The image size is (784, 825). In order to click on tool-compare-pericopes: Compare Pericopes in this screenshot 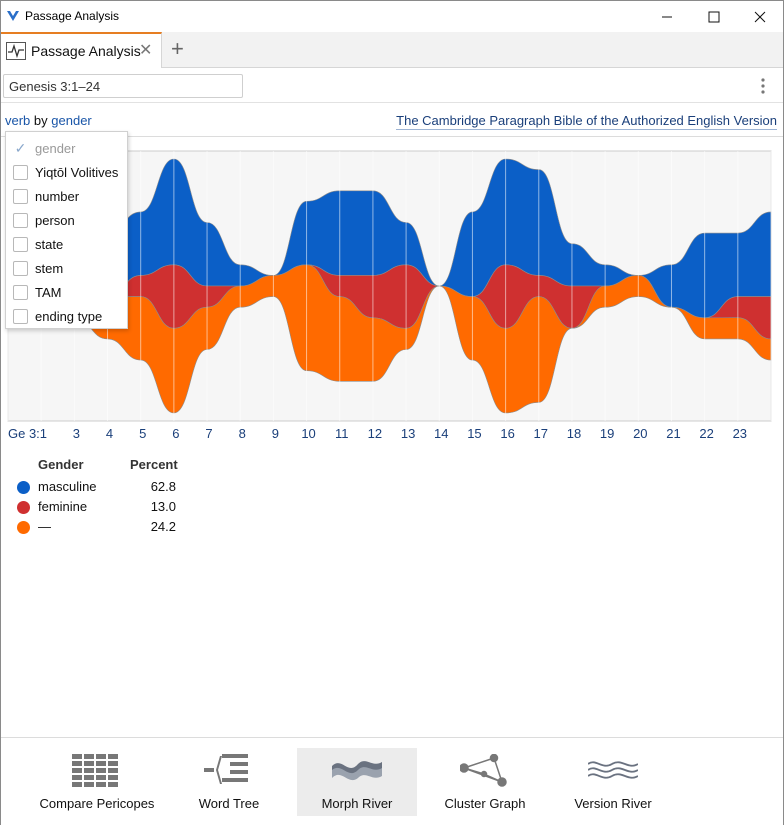, I will do `click(97, 782)`.